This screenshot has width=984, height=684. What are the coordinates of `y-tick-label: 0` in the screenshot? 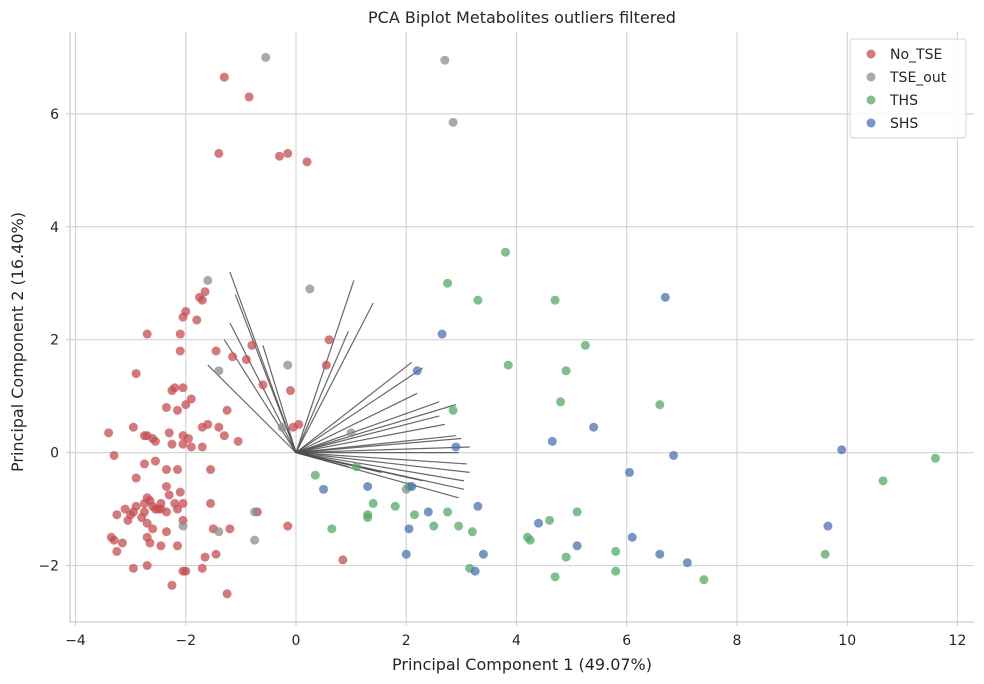 It's located at (54, 454).